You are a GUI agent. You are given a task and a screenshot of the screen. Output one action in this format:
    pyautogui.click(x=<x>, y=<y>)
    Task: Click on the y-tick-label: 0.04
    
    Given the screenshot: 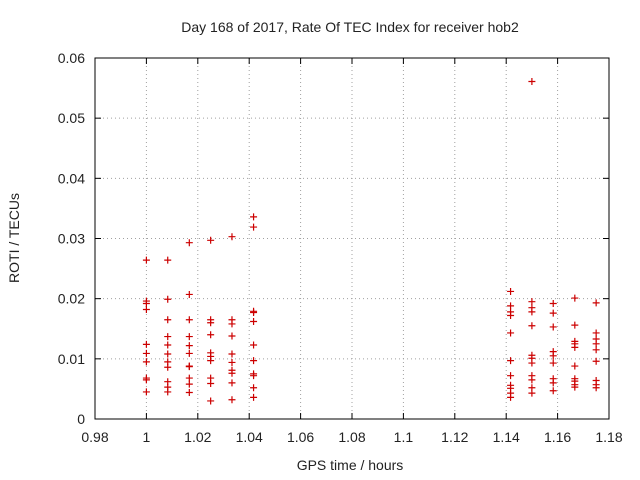 What is the action you would take?
    pyautogui.click(x=71, y=178)
    